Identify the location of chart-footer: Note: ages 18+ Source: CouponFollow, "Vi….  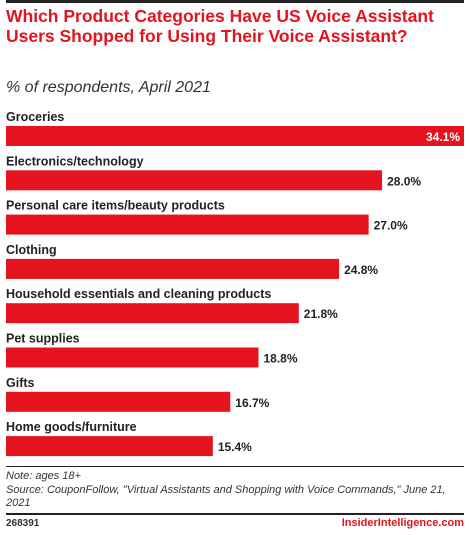
(234, 490).